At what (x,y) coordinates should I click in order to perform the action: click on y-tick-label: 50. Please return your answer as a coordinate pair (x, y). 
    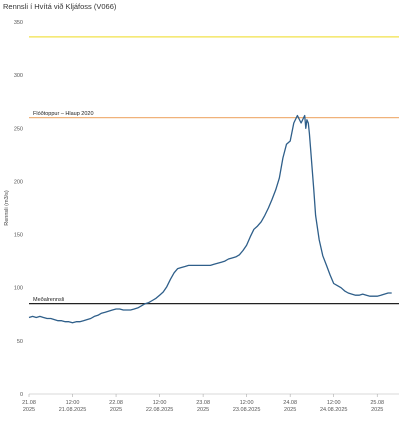
    Looking at the image, I should click on (20, 342).